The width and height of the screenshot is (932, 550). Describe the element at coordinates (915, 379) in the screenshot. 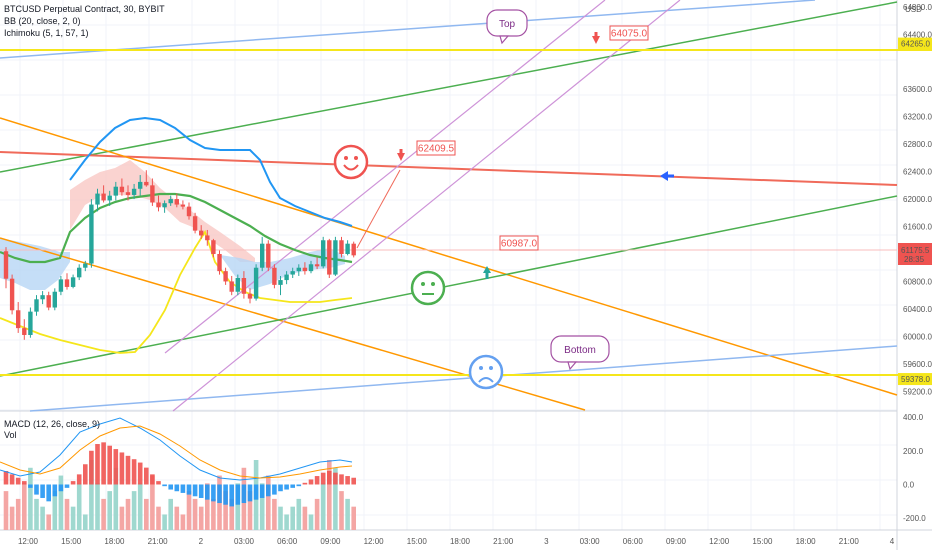

I see `level-bottom-tag: 59378.0` at that location.